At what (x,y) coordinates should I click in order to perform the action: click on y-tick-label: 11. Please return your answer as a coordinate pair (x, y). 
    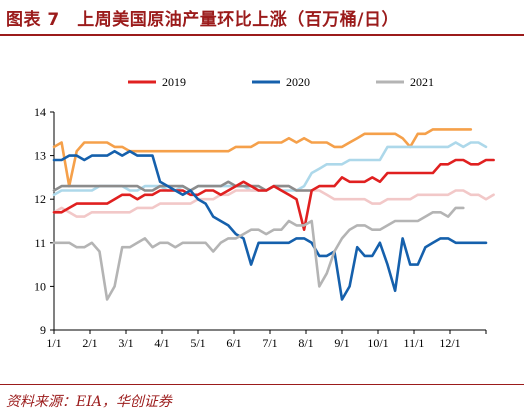
    Looking at the image, I should click on (40, 243).